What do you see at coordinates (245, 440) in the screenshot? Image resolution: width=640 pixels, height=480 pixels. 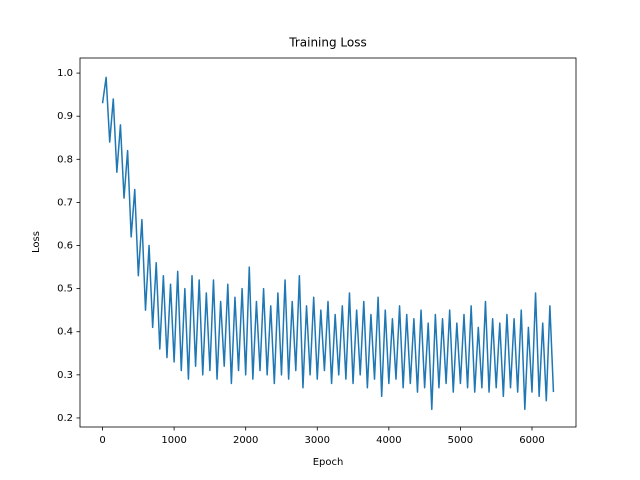 I see `x-tick-label: 2000` at bounding box center [245, 440].